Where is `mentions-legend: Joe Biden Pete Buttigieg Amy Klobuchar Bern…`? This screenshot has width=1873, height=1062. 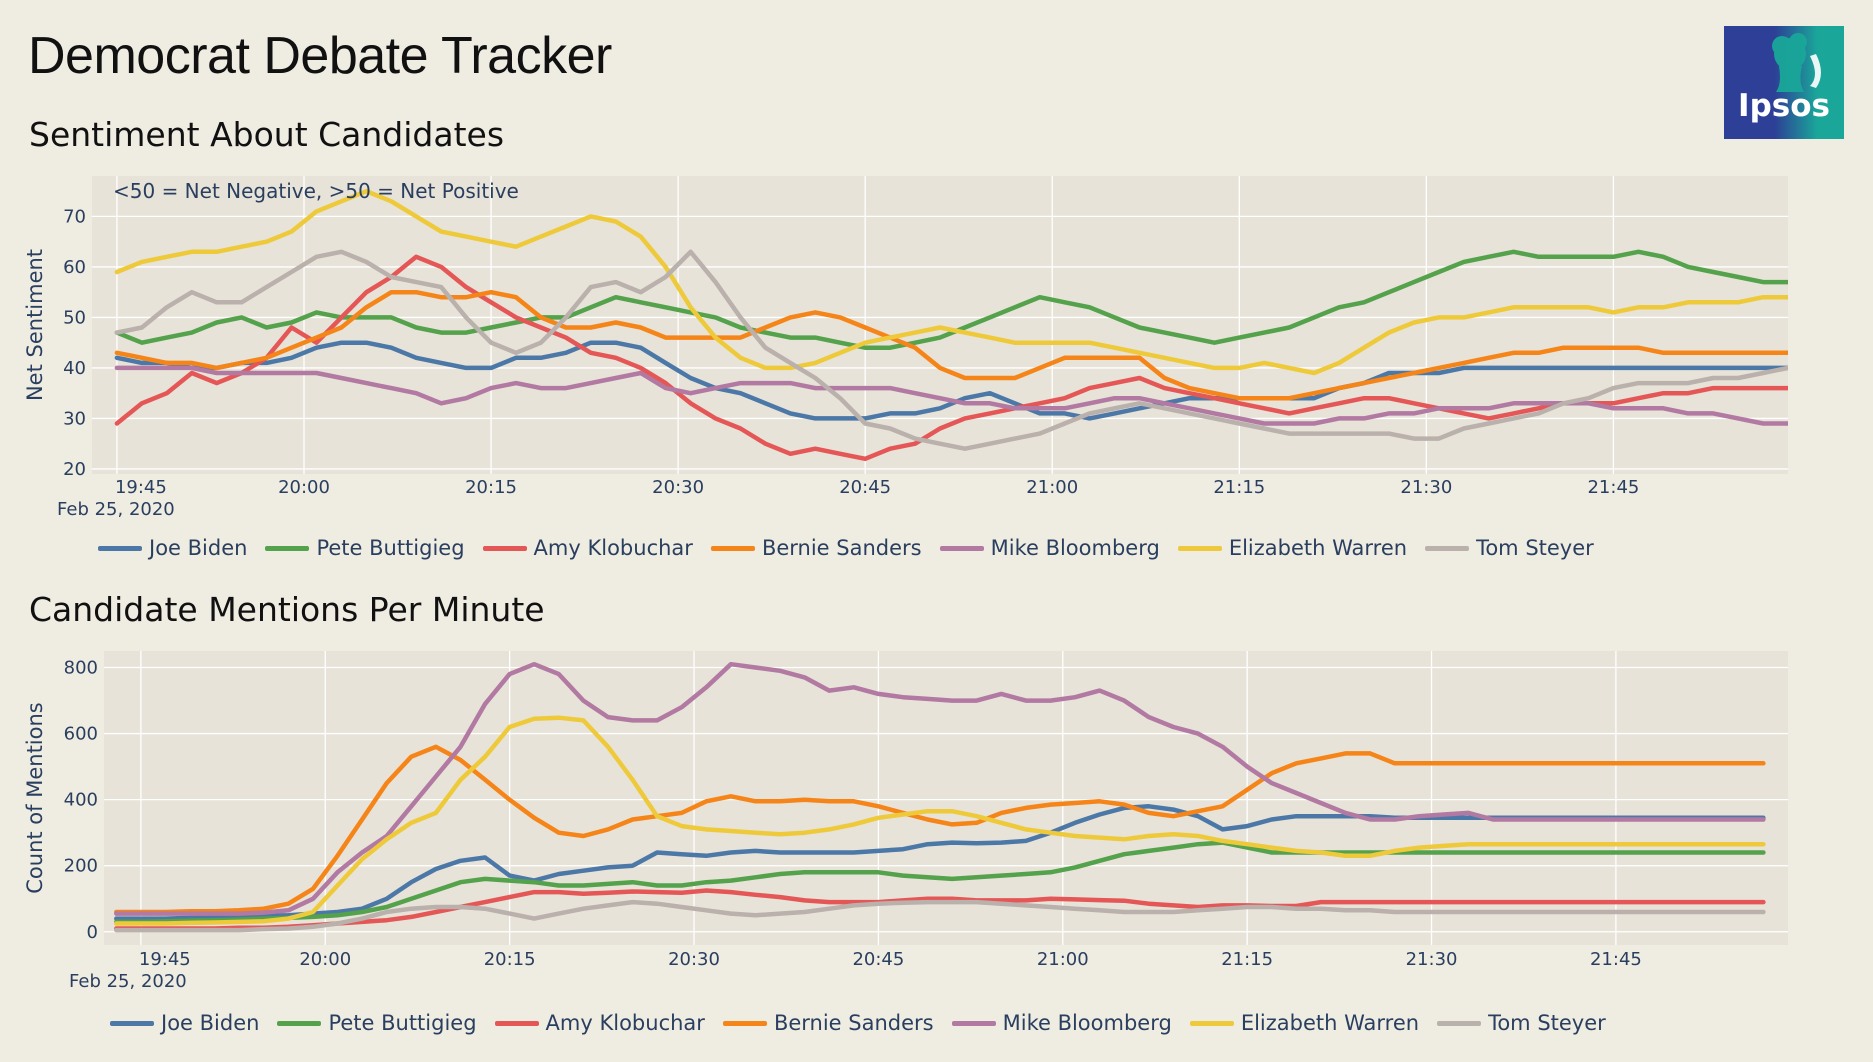 mentions-legend: Joe Biden Pete Buttigieg Amy Klobuchar Bern… is located at coordinates (867, 1023).